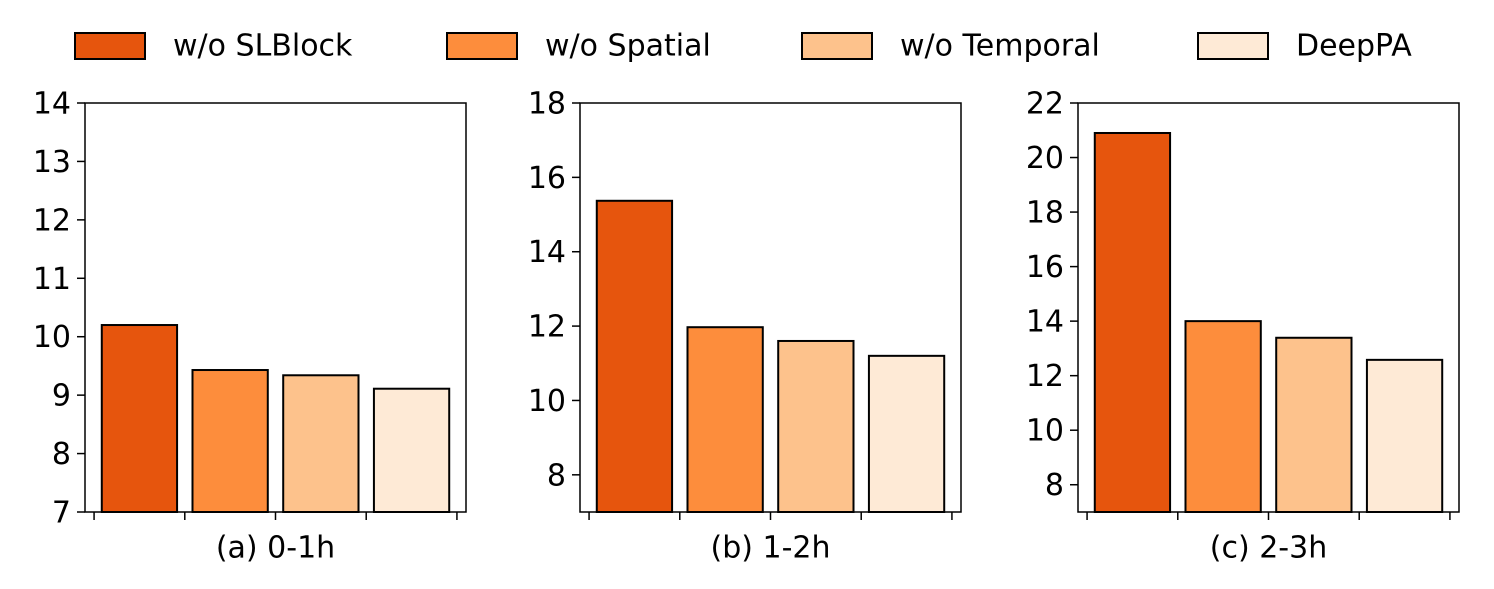  What do you see at coordinates (771, 548) in the screenshot?
I see `x-axis-label: (b) 1-2h` at bounding box center [771, 548].